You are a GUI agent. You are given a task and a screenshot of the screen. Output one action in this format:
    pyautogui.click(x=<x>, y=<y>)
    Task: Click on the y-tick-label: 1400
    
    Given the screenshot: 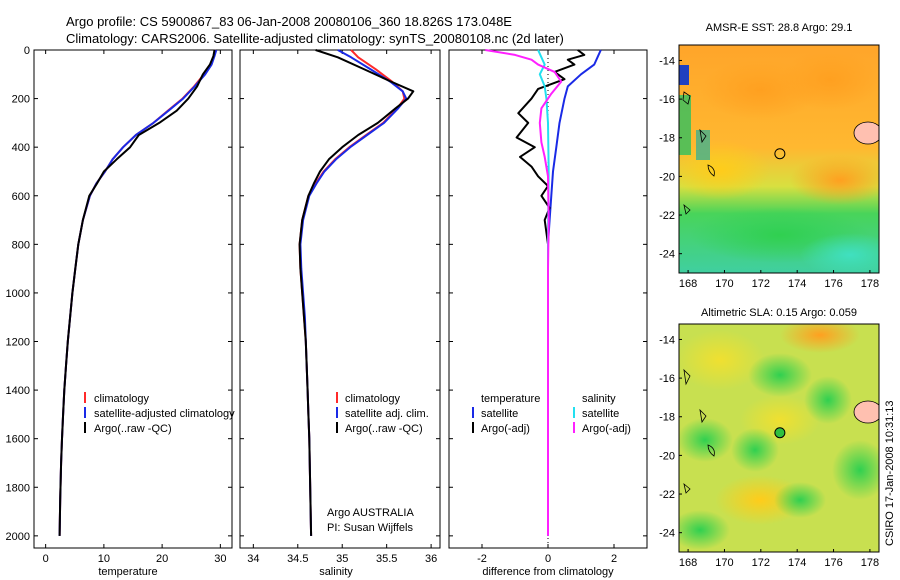 What is the action you would take?
    pyautogui.click(x=18, y=391)
    